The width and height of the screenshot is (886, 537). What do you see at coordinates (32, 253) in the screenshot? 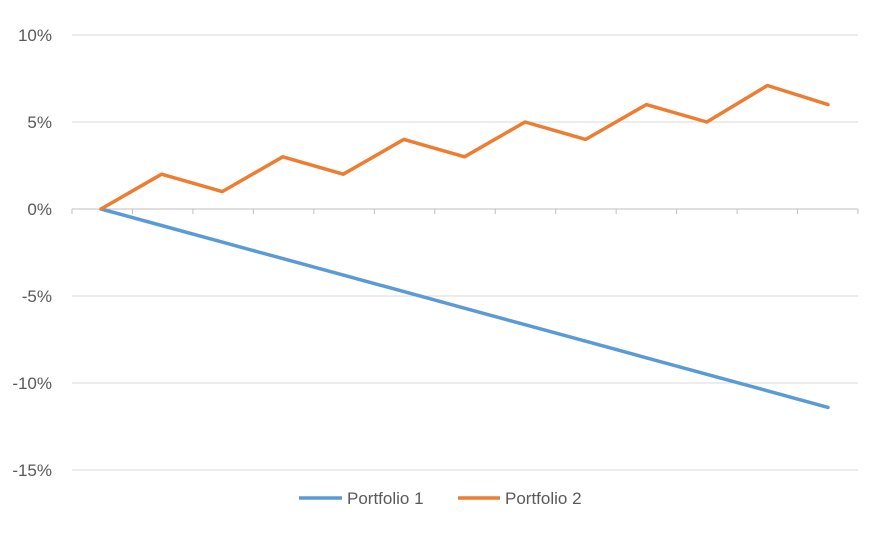
I see `y-axis-tick-labels: 10% 5% 0% -5% -10% -15%` at bounding box center [32, 253].